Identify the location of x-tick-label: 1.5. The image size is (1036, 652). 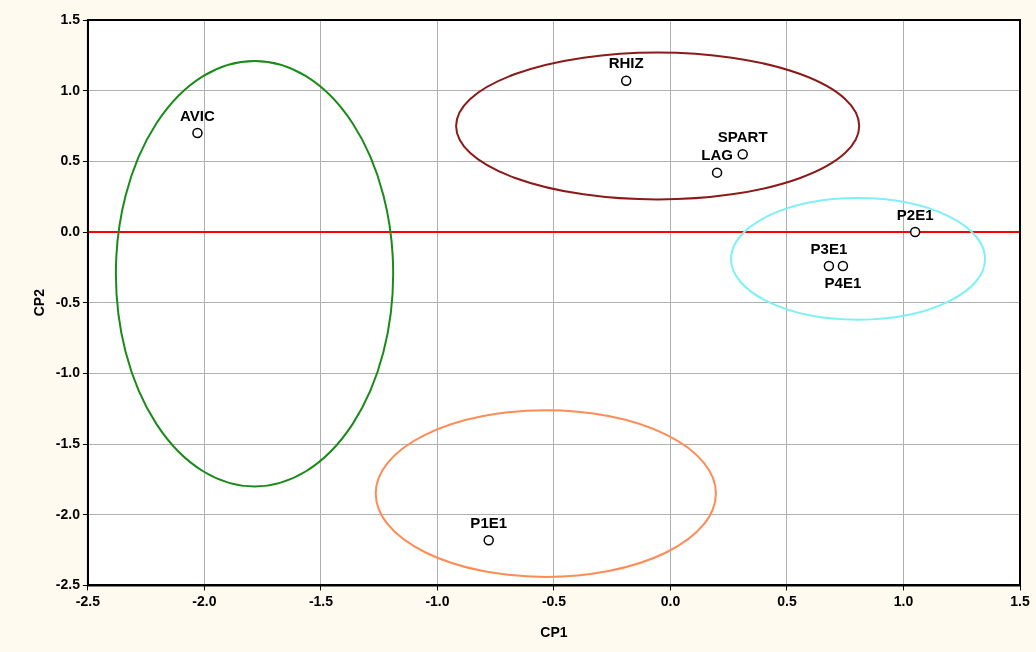
(1020, 600).